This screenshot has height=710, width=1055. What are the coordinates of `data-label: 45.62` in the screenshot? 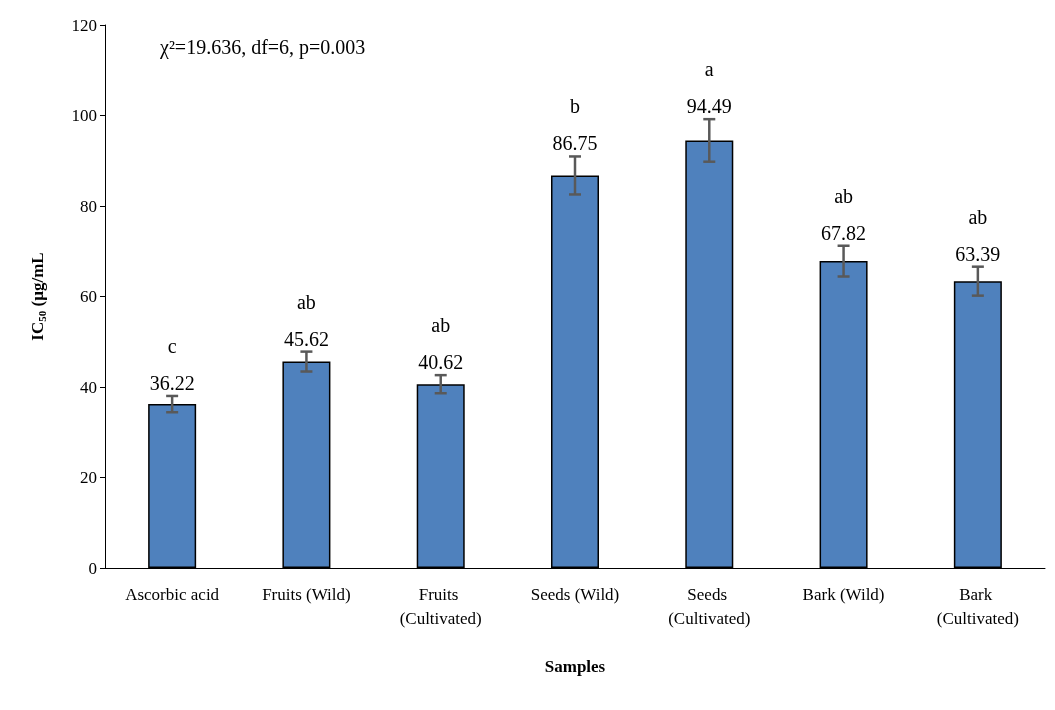 It's located at (306, 338).